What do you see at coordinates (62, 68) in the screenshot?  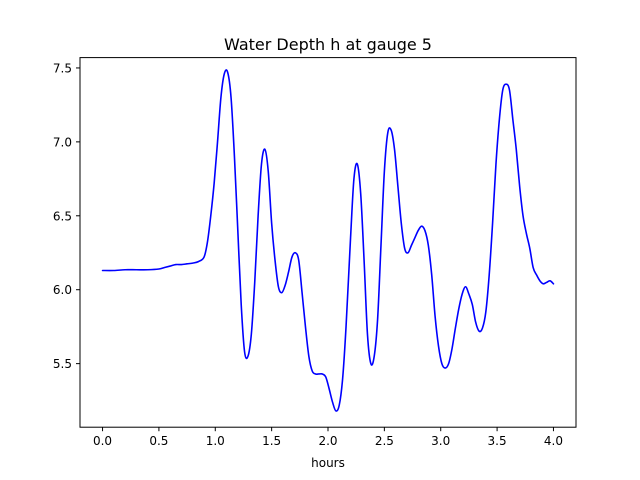 I see `y-tick-label: 7.5` at bounding box center [62, 68].